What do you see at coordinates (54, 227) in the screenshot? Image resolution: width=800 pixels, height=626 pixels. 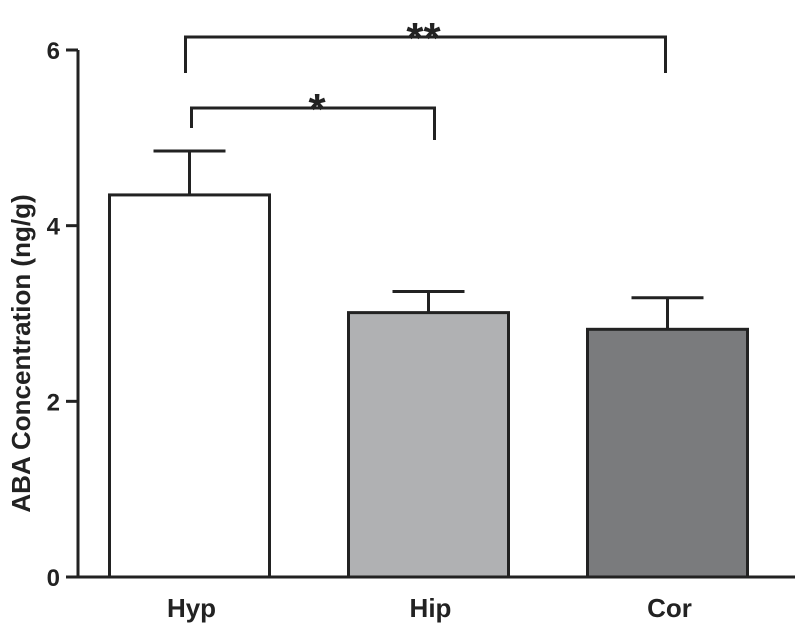 I see `y-tick-label-2: 4` at bounding box center [54, 227].